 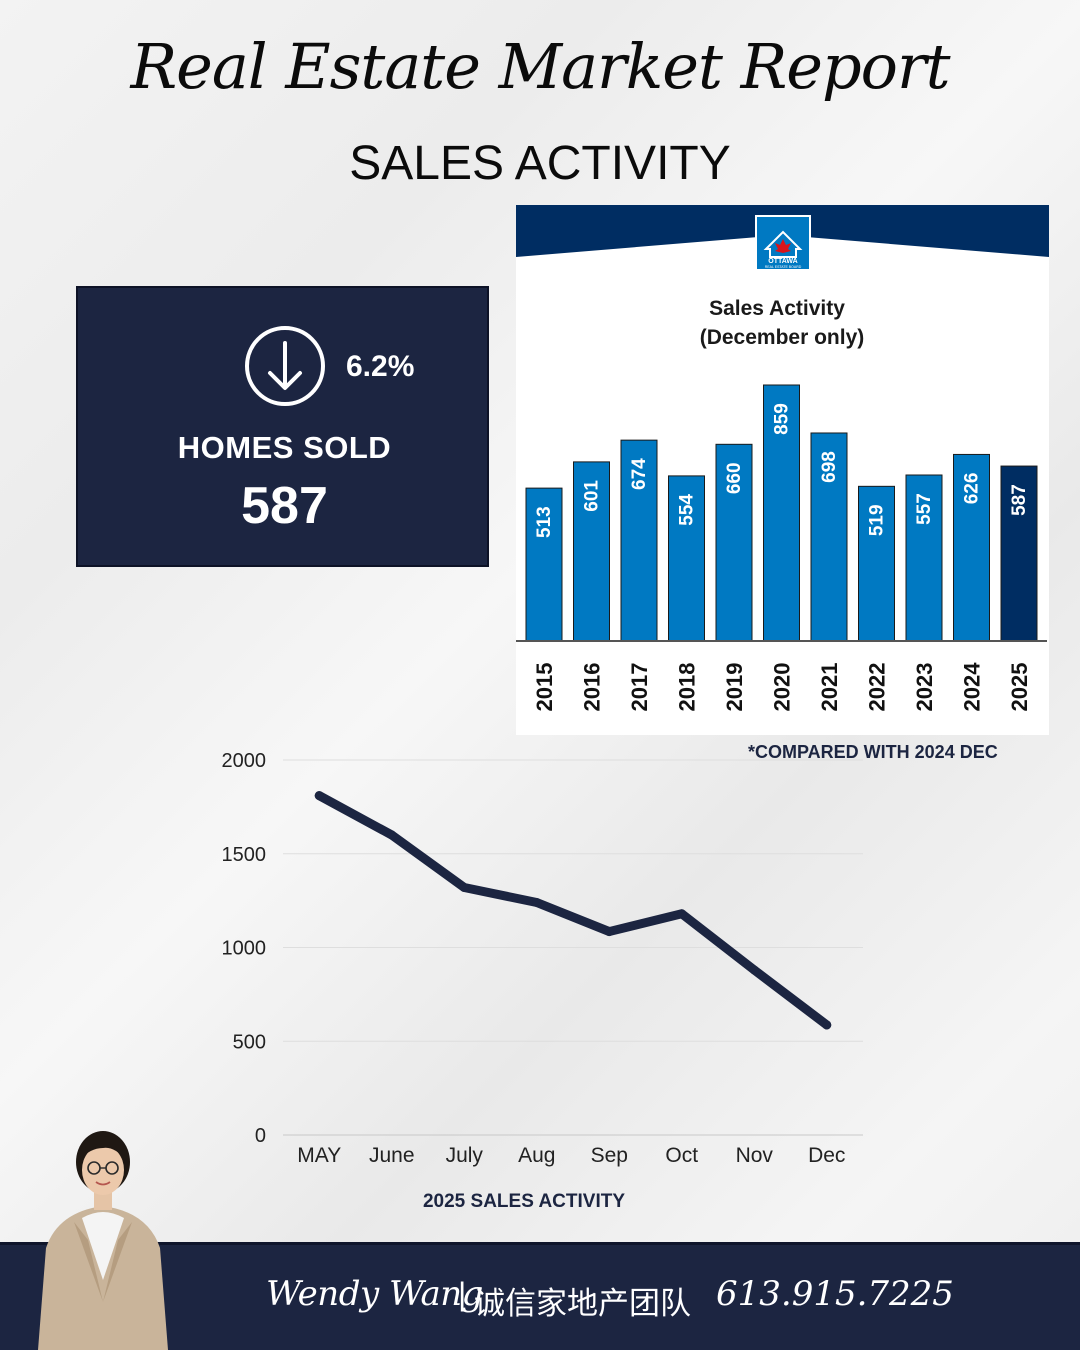 I want to click on bar-value-label: 660, so click(x=734, y=478).